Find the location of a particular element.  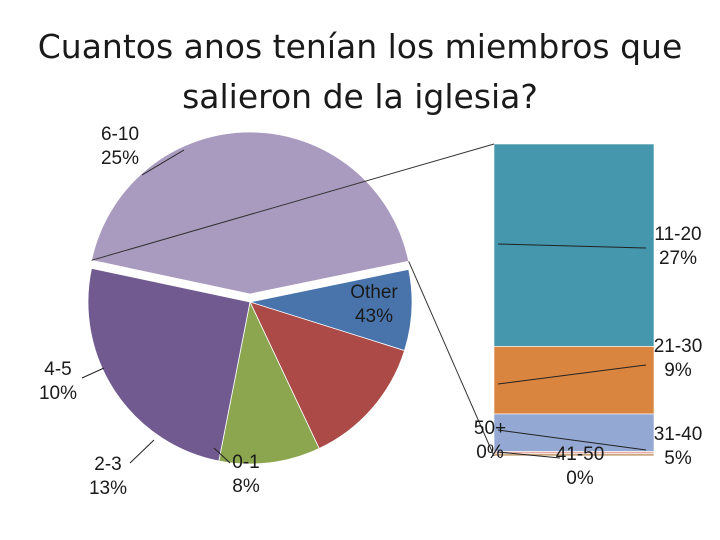

connector-line-bottom is located at coordinates (451, 359).